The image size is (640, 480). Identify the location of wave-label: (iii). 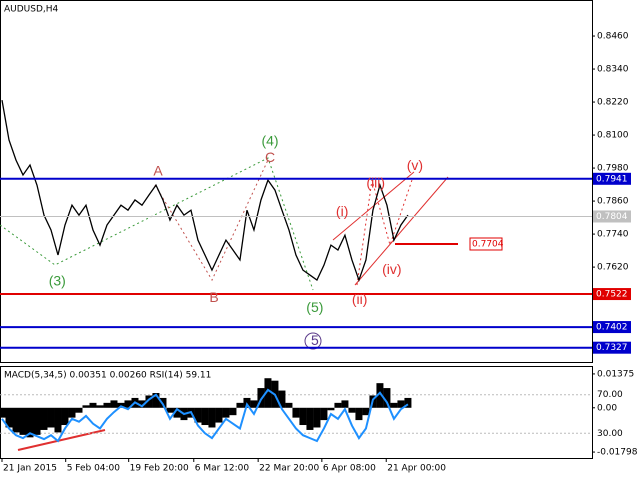
(375, 183).